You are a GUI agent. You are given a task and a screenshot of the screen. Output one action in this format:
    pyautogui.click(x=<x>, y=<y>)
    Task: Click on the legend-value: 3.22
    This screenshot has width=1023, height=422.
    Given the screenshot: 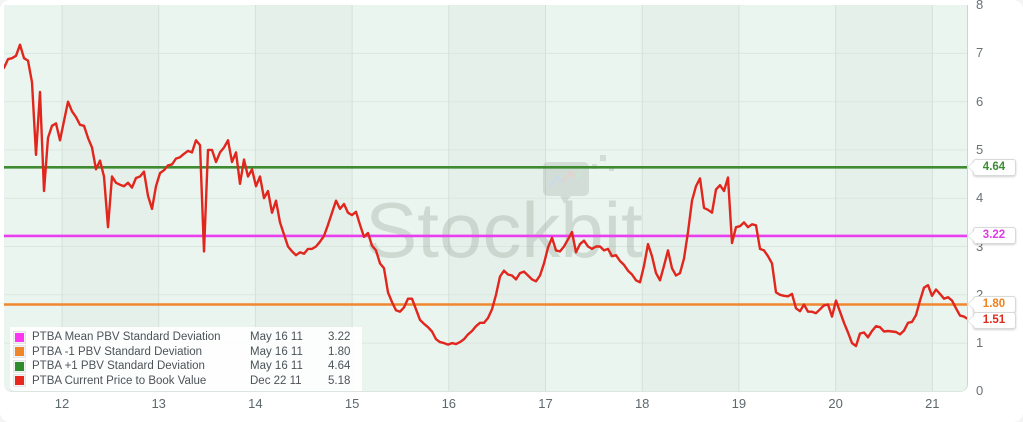 What is the action you would take?
    pyautogui.click(x=339, y=337)
    